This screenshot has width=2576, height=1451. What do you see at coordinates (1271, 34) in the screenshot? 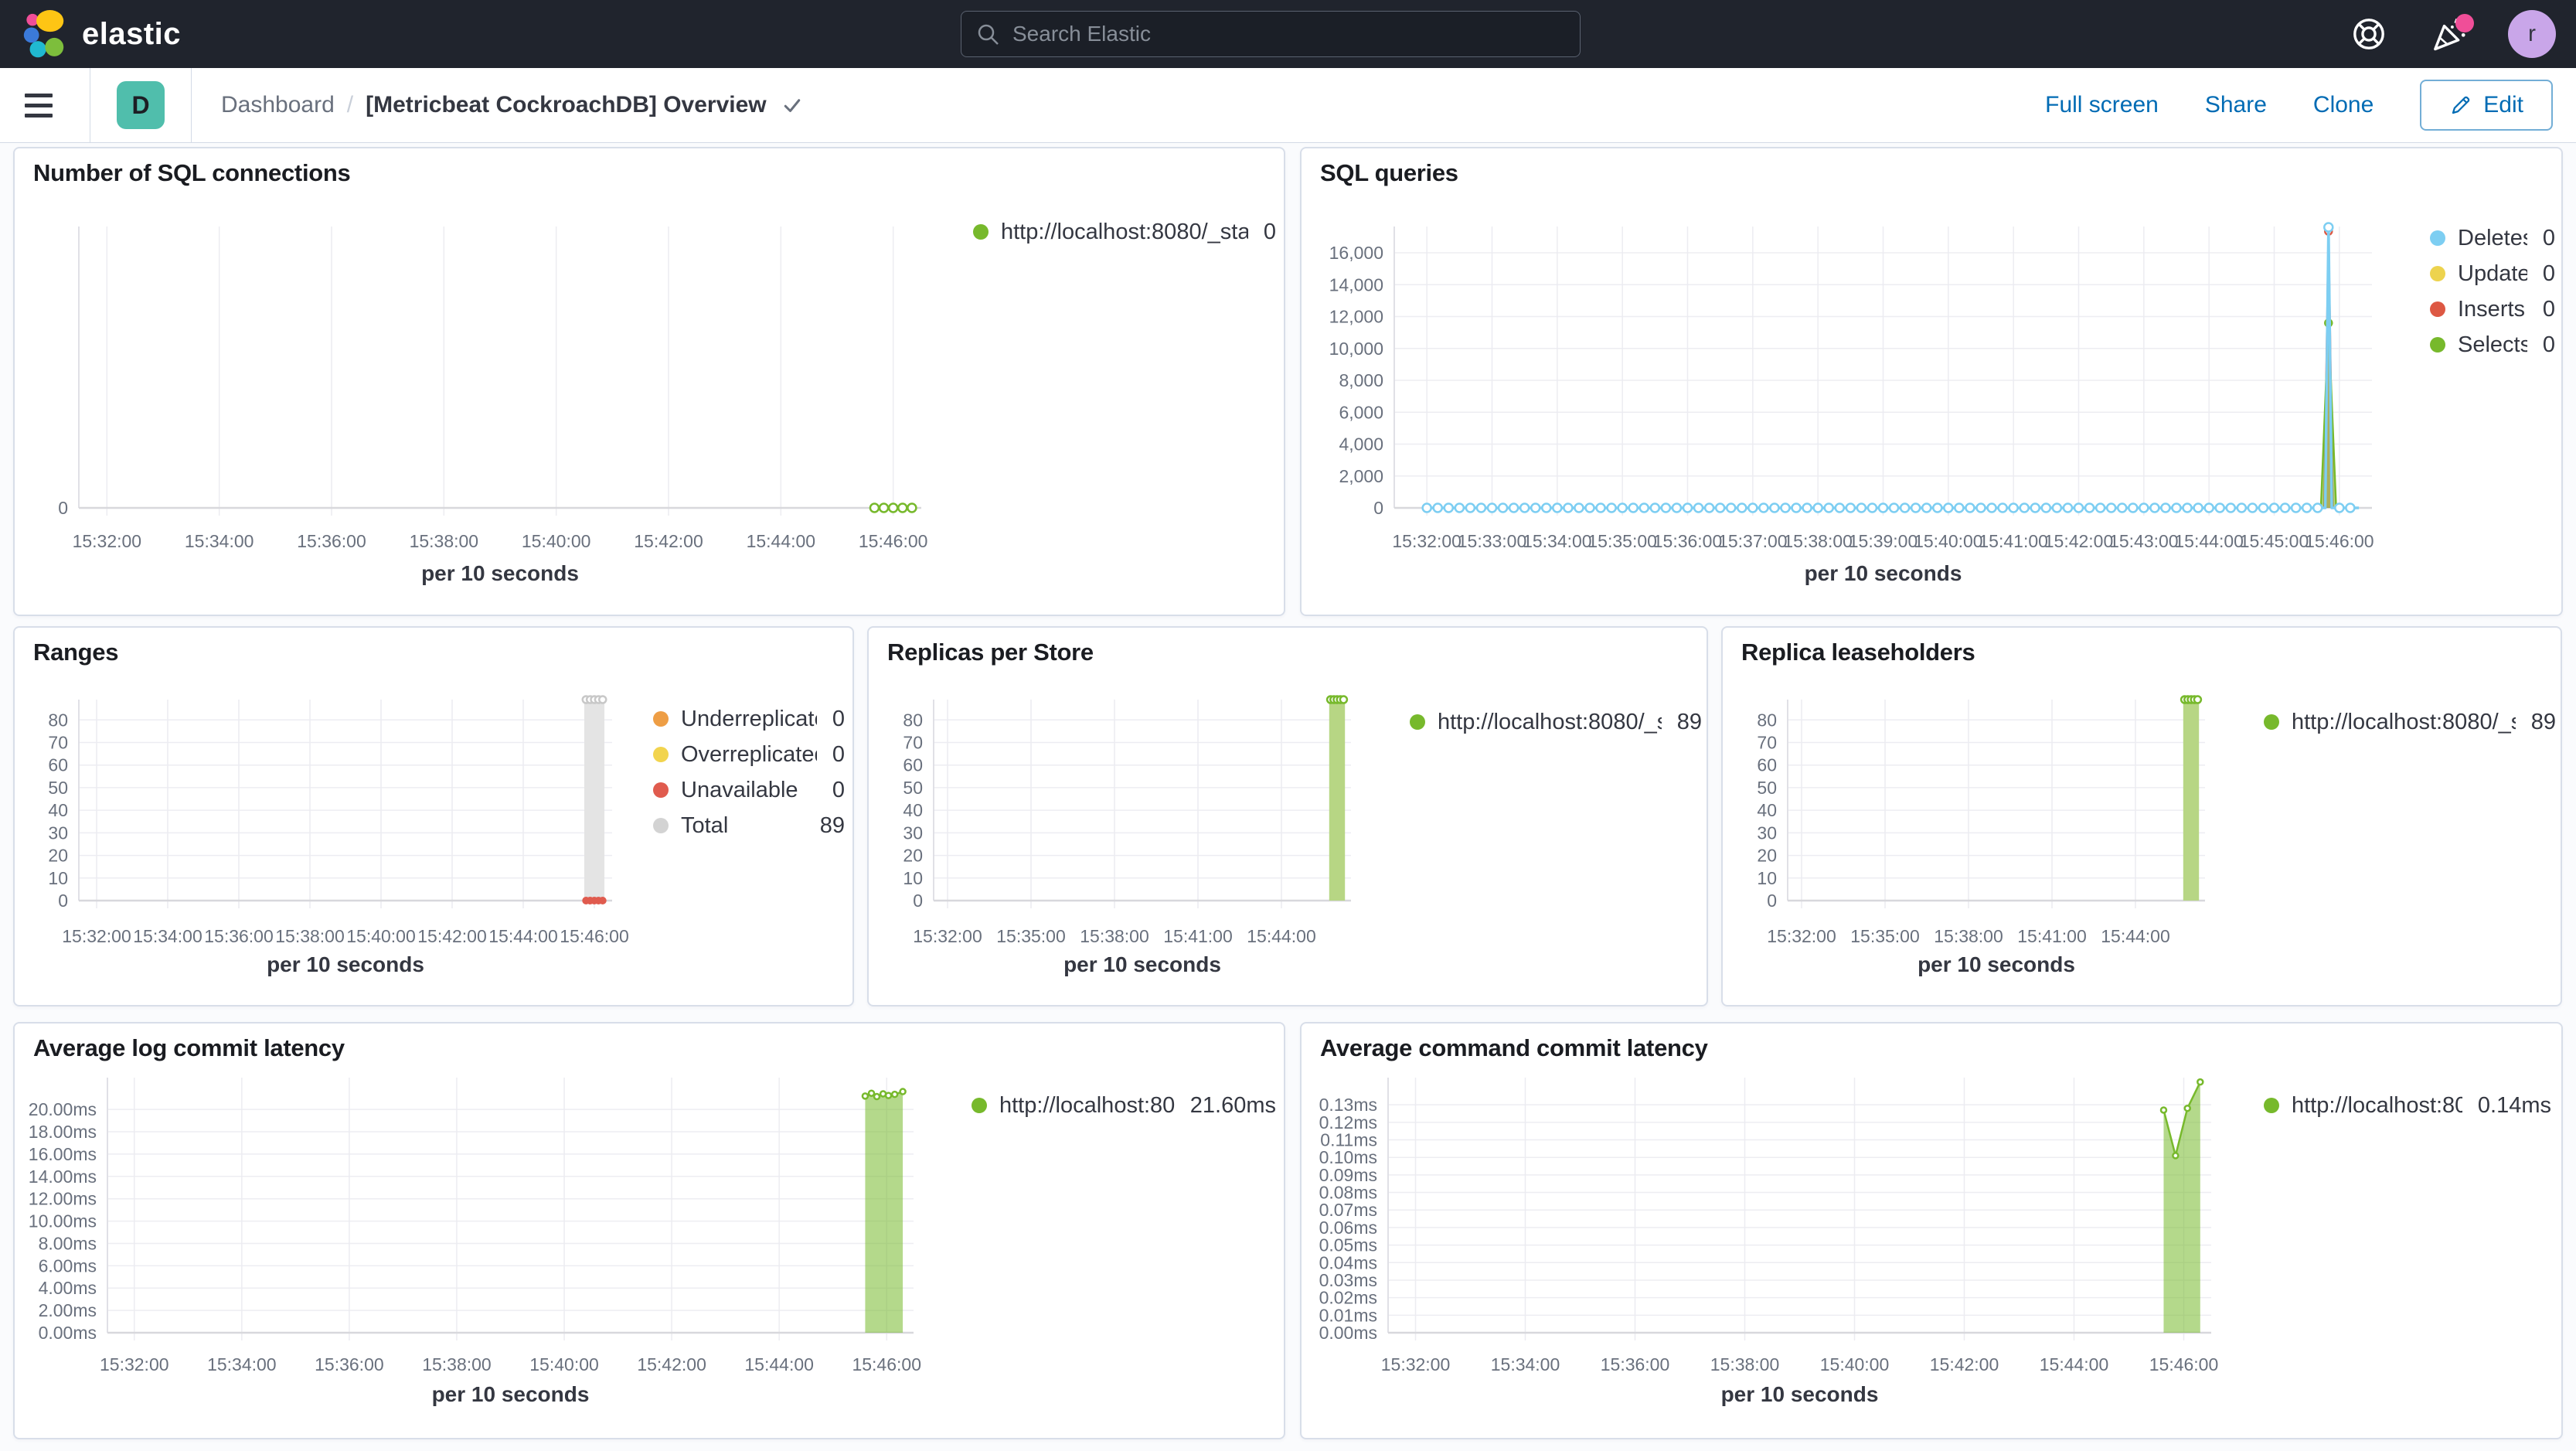
I see `search-input` at bounding box center [1271, 34].